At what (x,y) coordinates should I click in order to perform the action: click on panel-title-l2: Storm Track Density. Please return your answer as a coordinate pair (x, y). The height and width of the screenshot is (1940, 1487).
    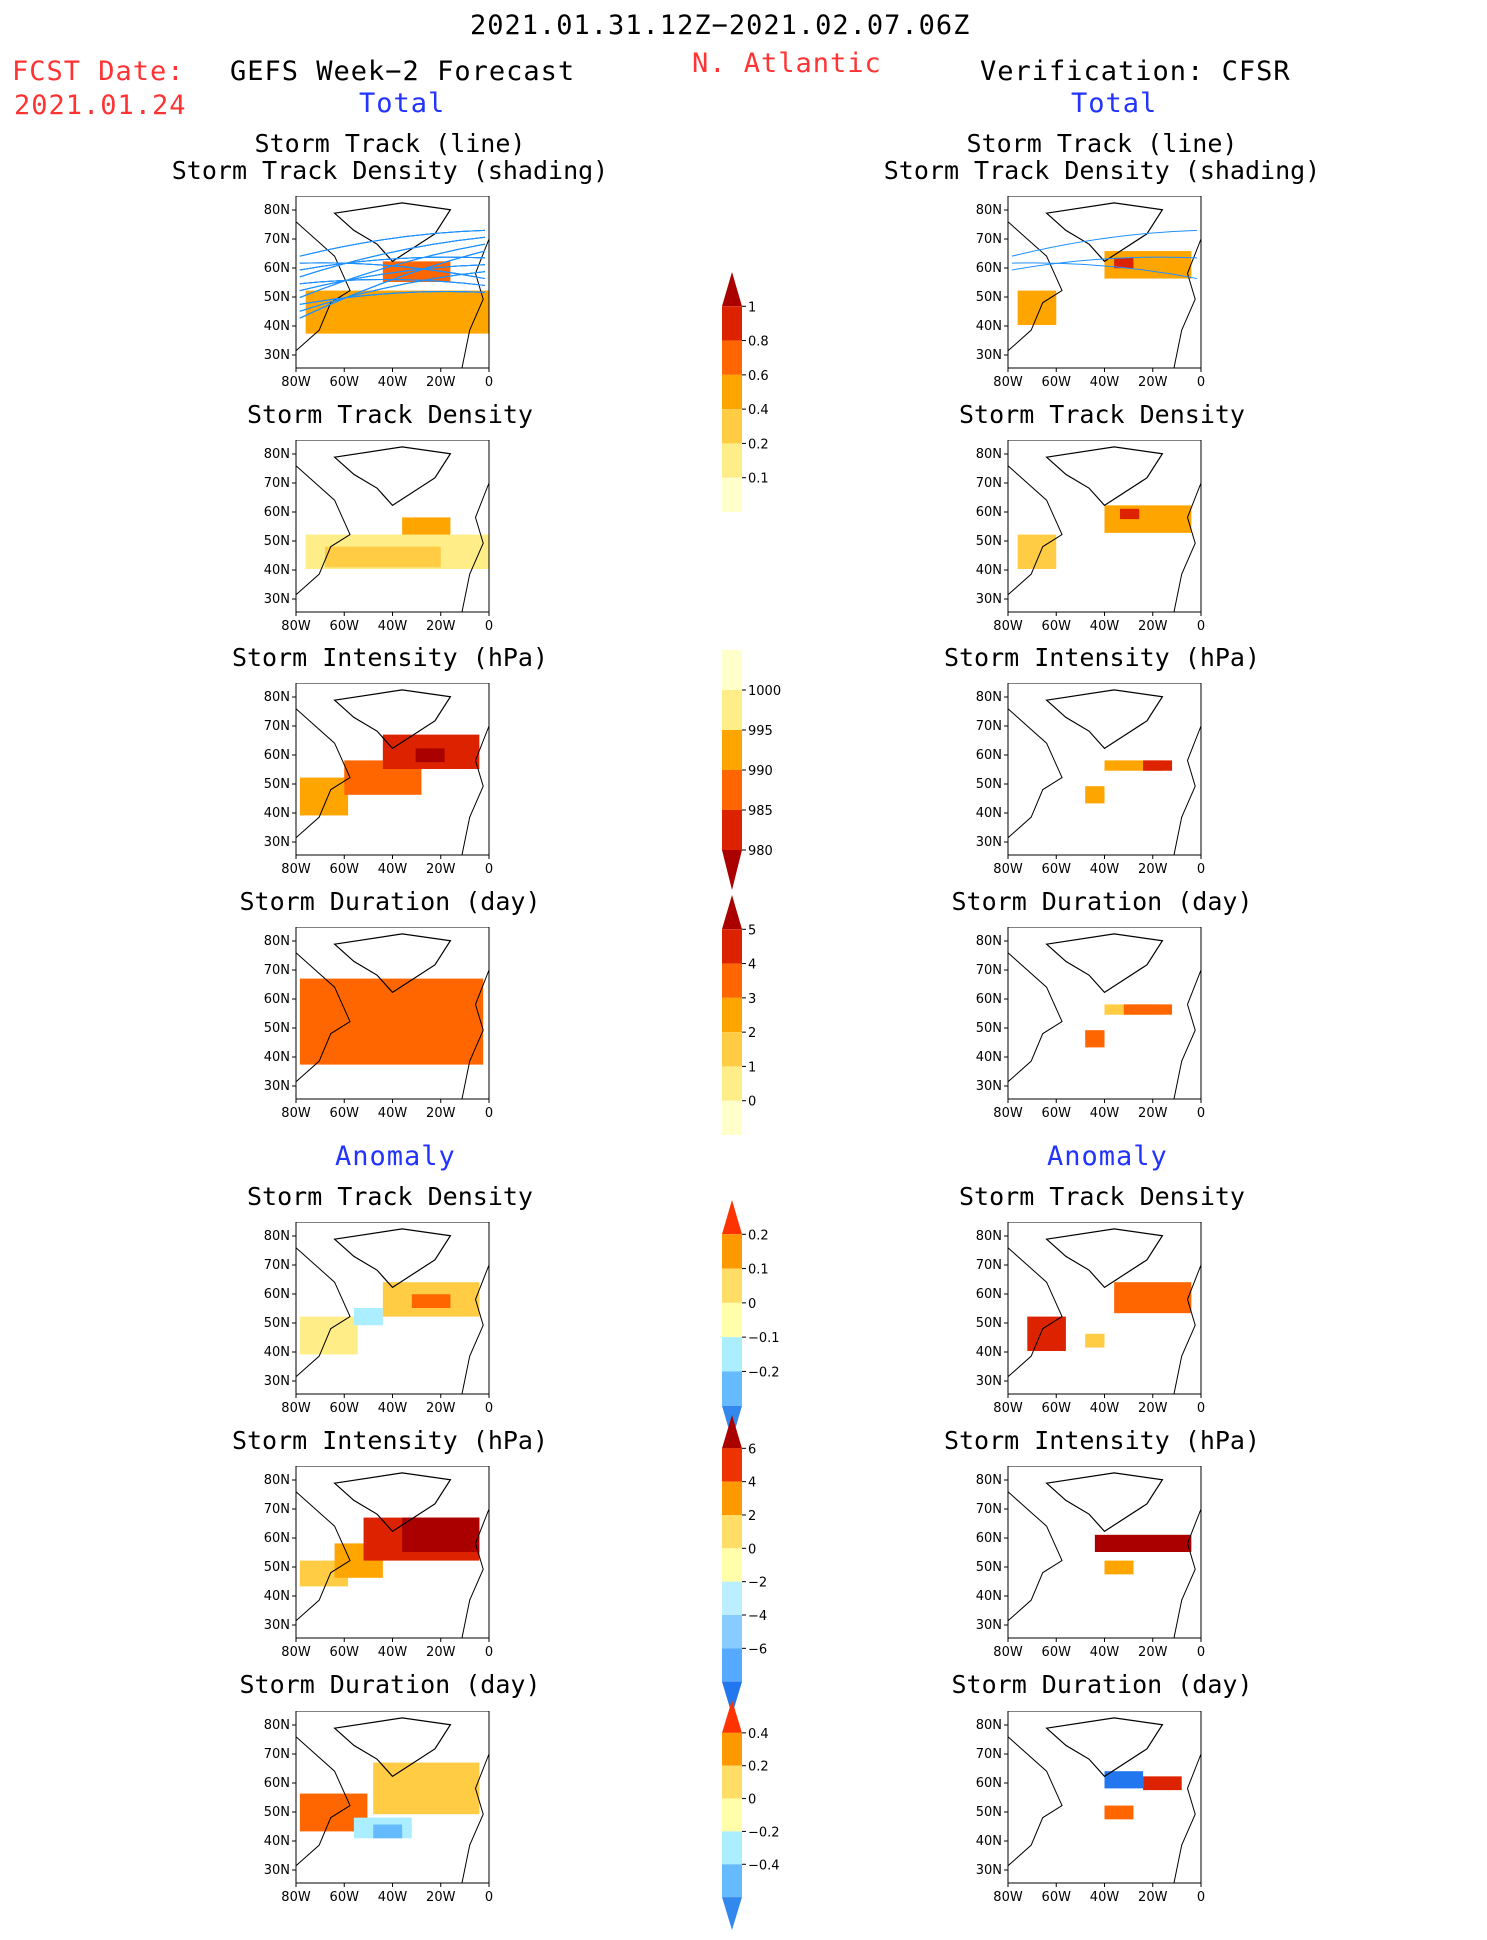
    Looking at the image, I should click on (390, 414).